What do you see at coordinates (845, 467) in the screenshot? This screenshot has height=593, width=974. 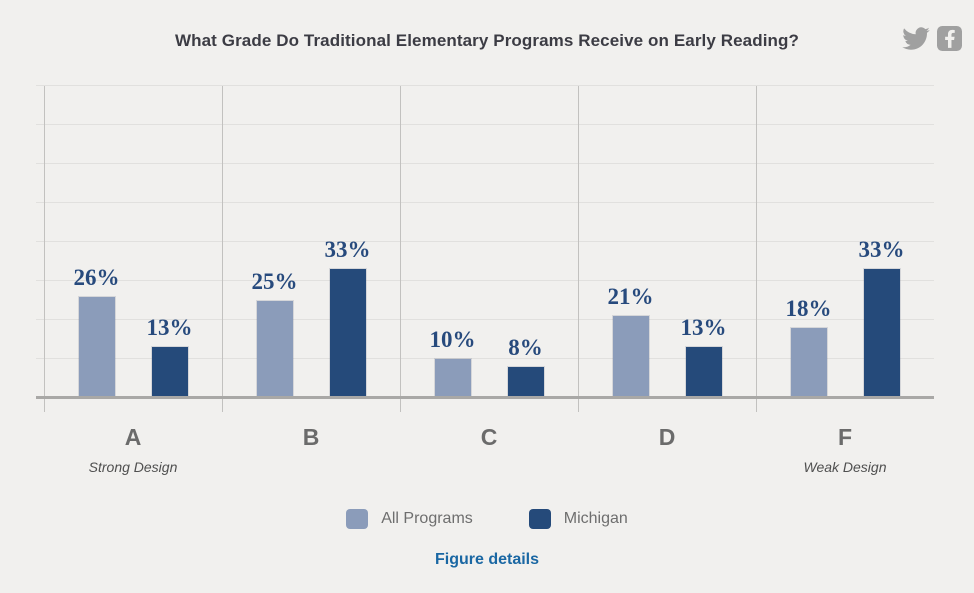 I see `category-note-F: Weak Design` at bounding box center [845, 467].